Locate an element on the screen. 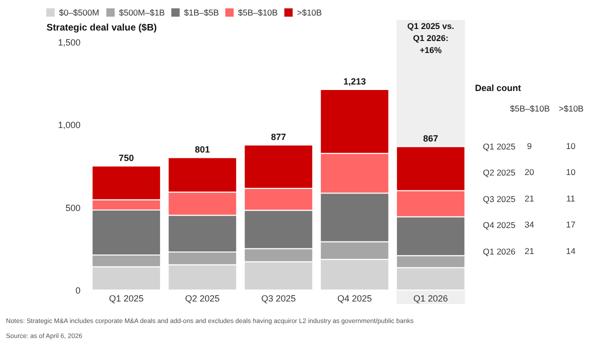 Image resolution: width=600 pixels, height=364 pixels. y-tick-label: 1,500 is located at coordinates (69, 43).